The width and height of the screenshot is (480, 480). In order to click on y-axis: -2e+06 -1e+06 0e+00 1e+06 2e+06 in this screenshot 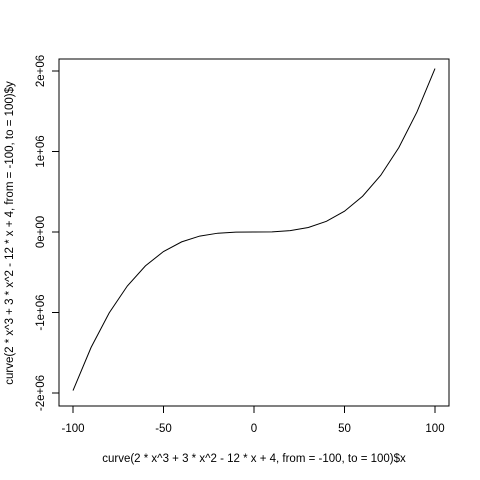, I will do `click(47, 233)`.